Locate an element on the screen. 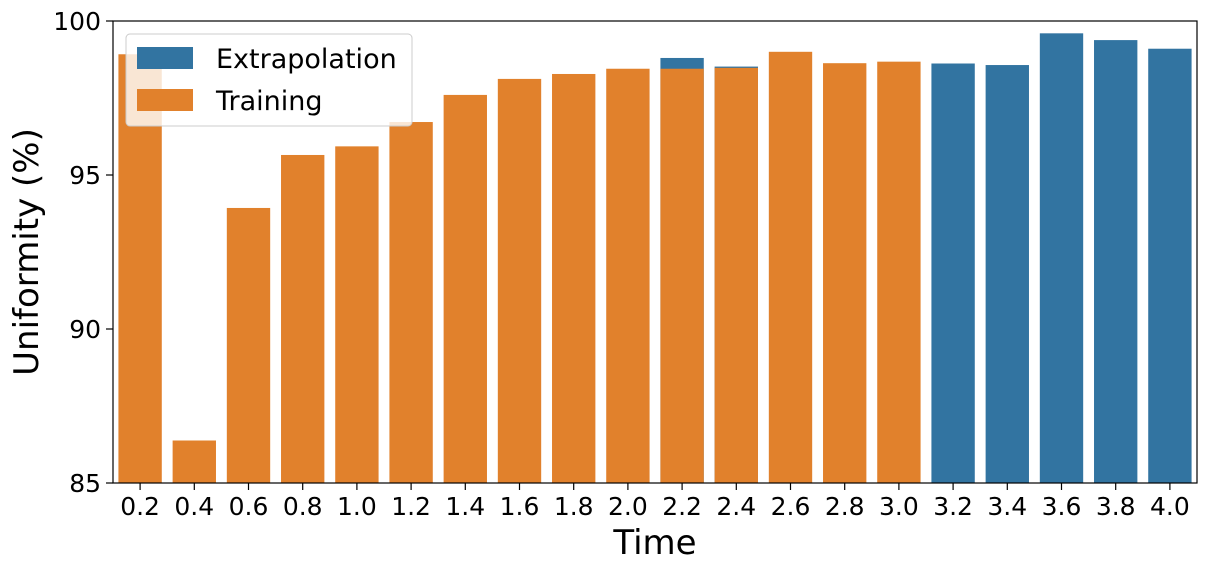 The height and width of the screenshot is (570, 1207). bar-training-2.6 is located at coordinates (790, 267).